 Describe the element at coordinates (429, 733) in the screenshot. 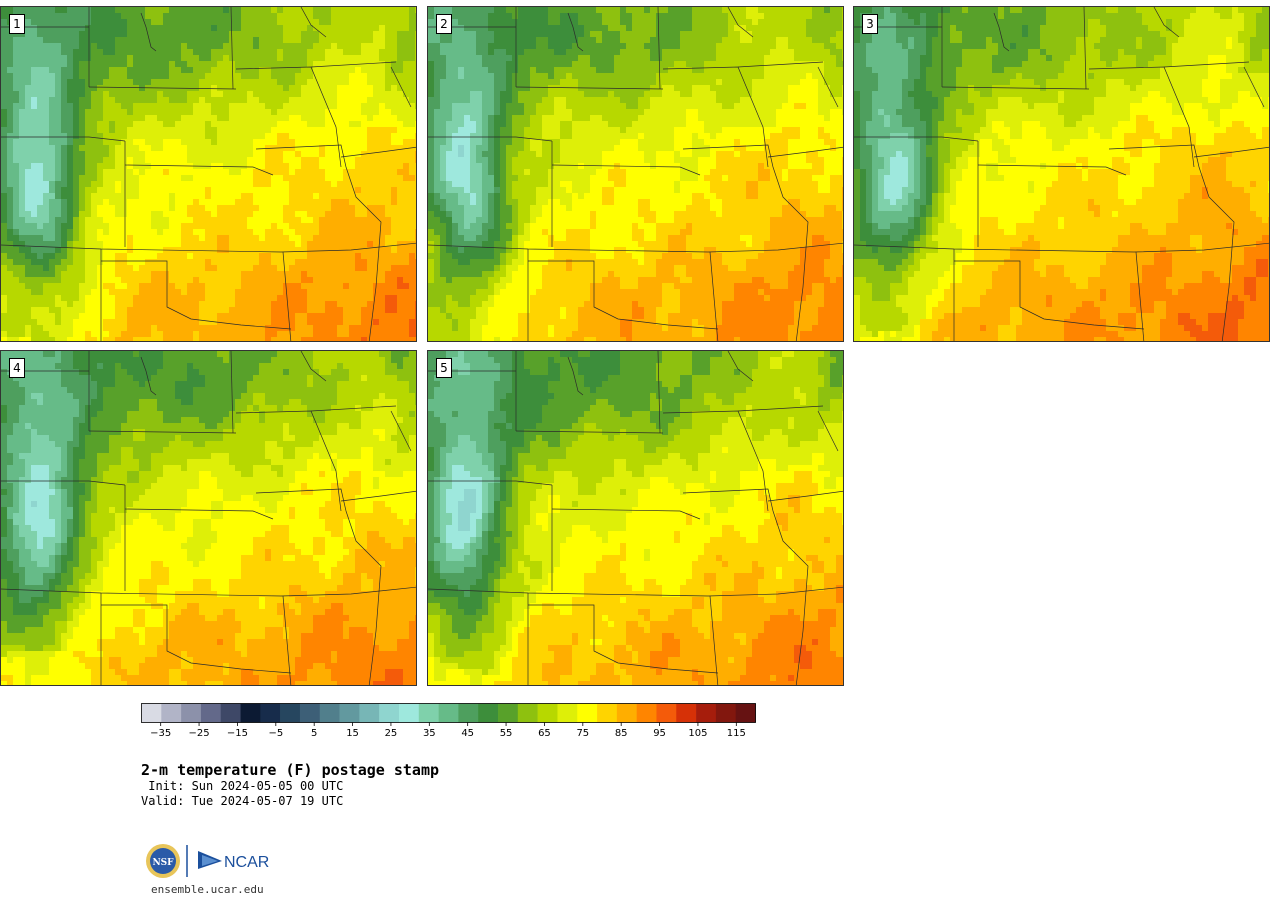

I see `colorbar-tick-label: 35` at that location.